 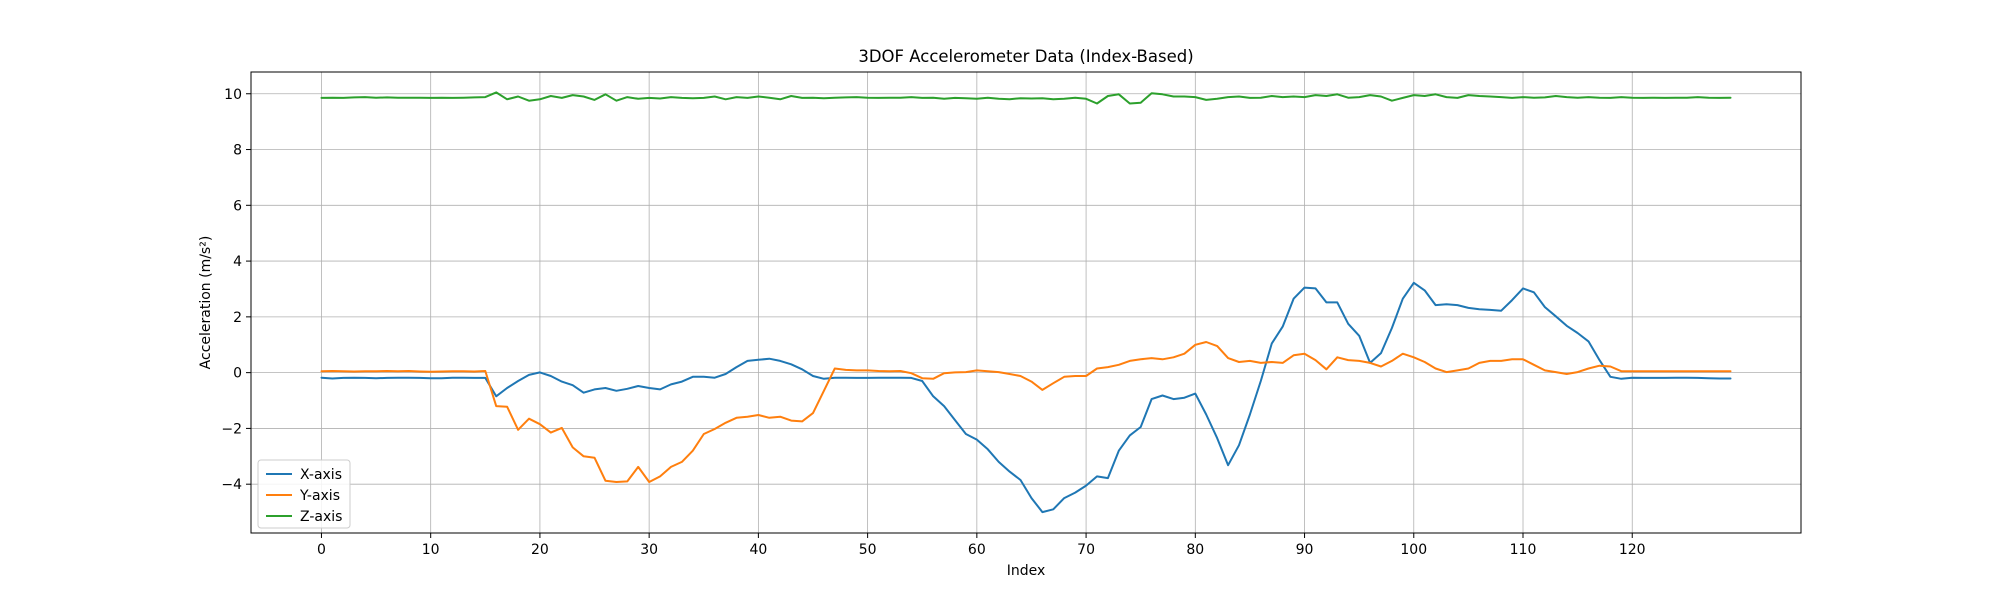 I want to click on y-tick-label: 0, so click(x=237, y=374).